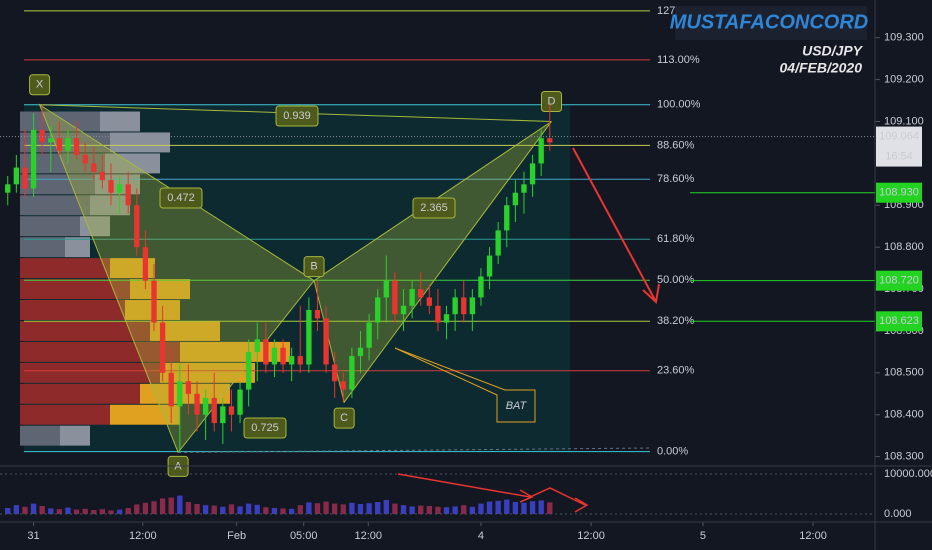 The image size is (932, 550). Describe the element at coordinates (236, 536) in the screenshot. I see `x-tick-label: Feb` at that location.